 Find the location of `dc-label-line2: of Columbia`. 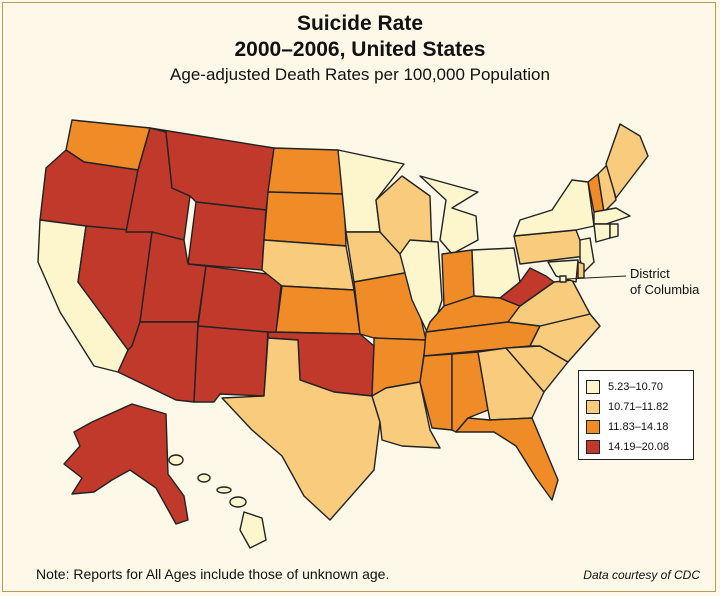

dc-label-line2: of Columbia is located at coordinates (665, 289).